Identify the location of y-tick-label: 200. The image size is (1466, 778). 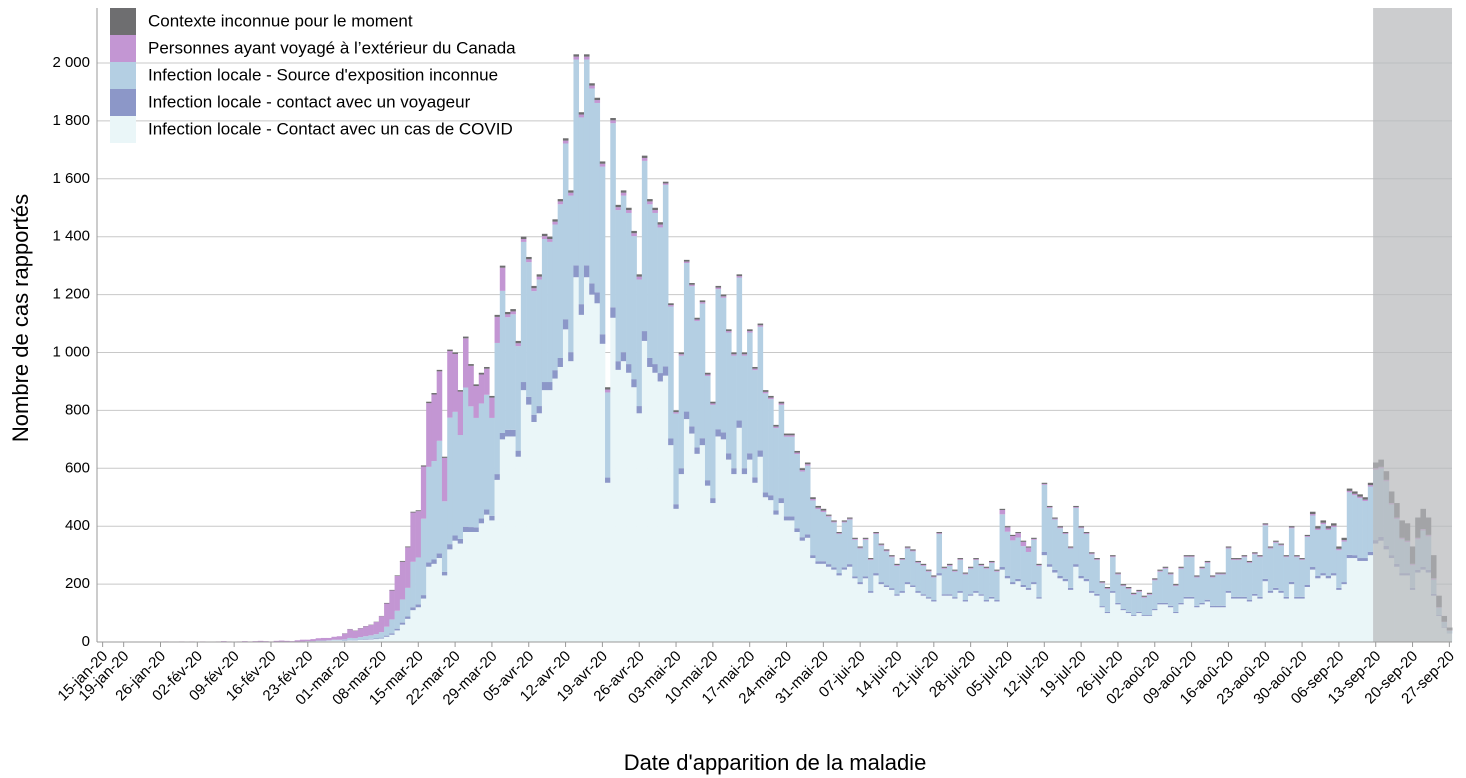
(77, 583).